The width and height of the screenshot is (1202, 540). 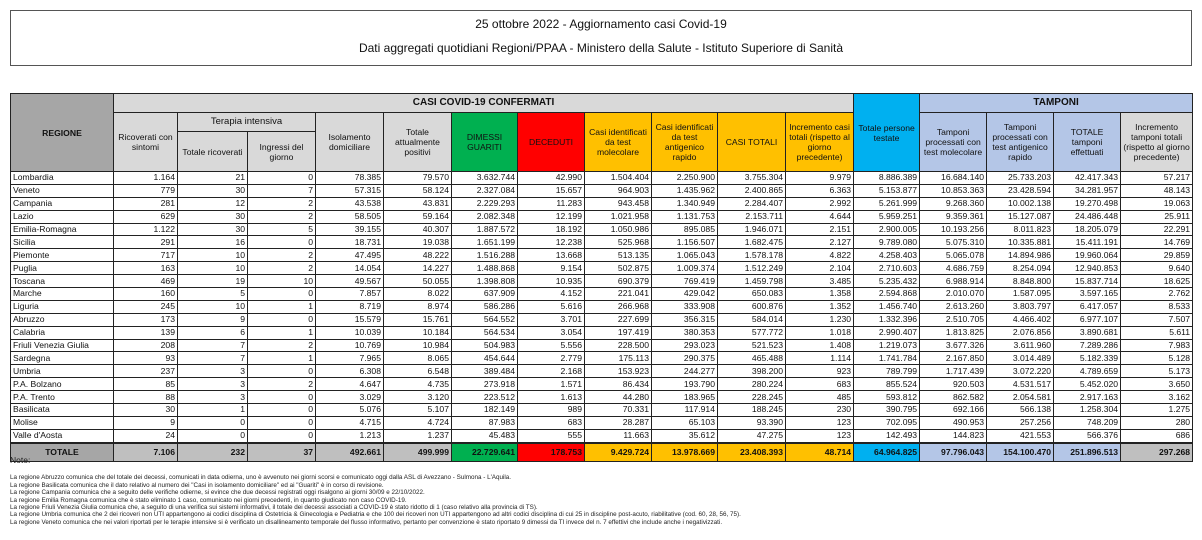 What do you see at coordinates (551, 436) in the screenshot?
I see `cell-value: 555` at bounding box center [551, 436].